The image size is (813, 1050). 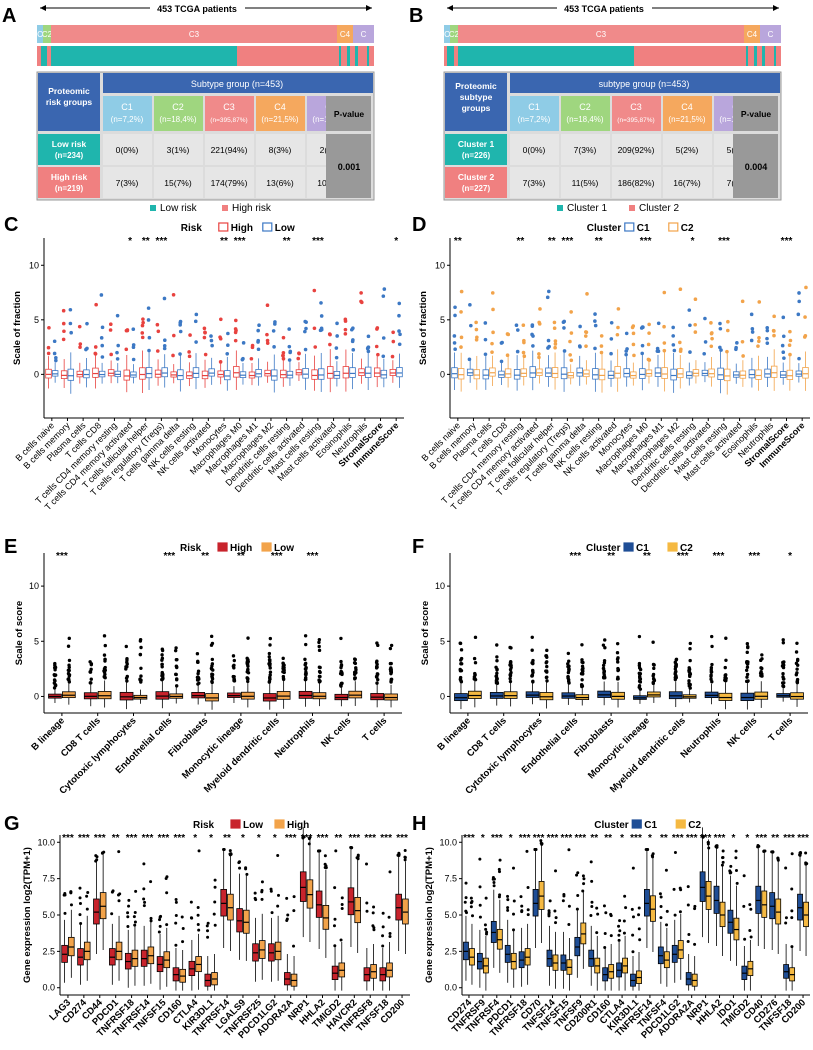 What do you see at coordinates (34, 586) in the screenshot?
I see `y-tick-label: 10` at bounding box center [34, 586].